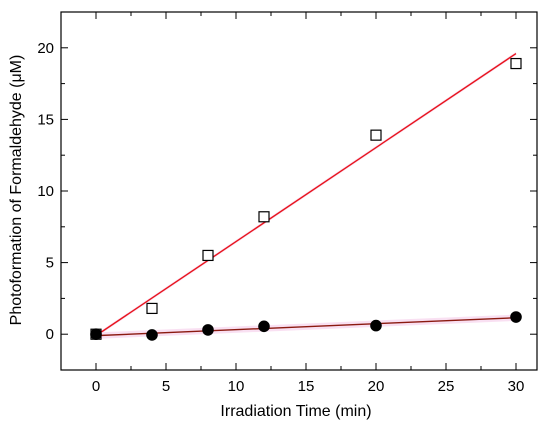  I want to click on y-tick-label: 5, so click(50, 263).